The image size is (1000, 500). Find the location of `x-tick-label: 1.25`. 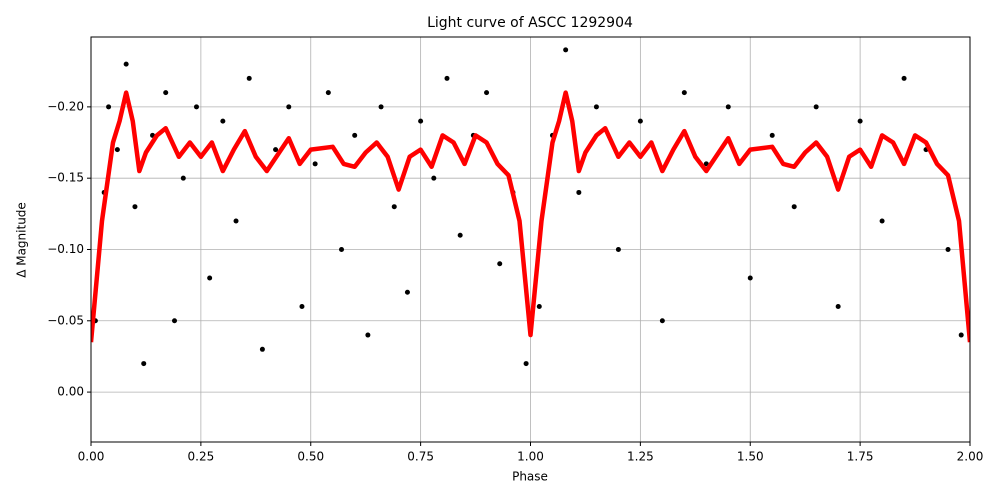

x-tick-label: 1.25 is located at coordinates (640, 457).